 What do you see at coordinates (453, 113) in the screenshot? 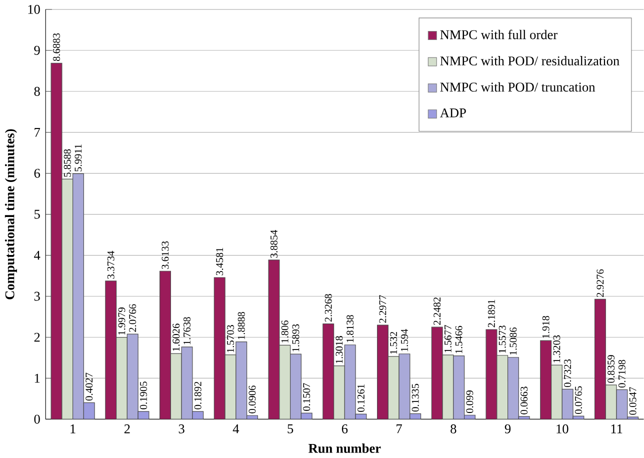
I see `legend-label: ADP` at bounding box center [453, 113].